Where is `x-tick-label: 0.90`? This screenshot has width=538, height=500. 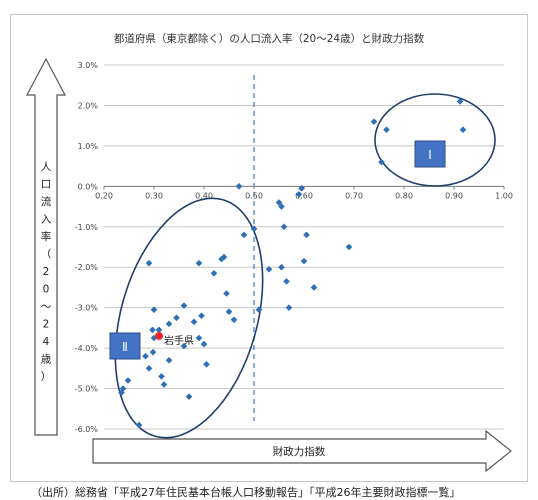
x-tick-label: 0.90 is located at coordinates (454, 195).